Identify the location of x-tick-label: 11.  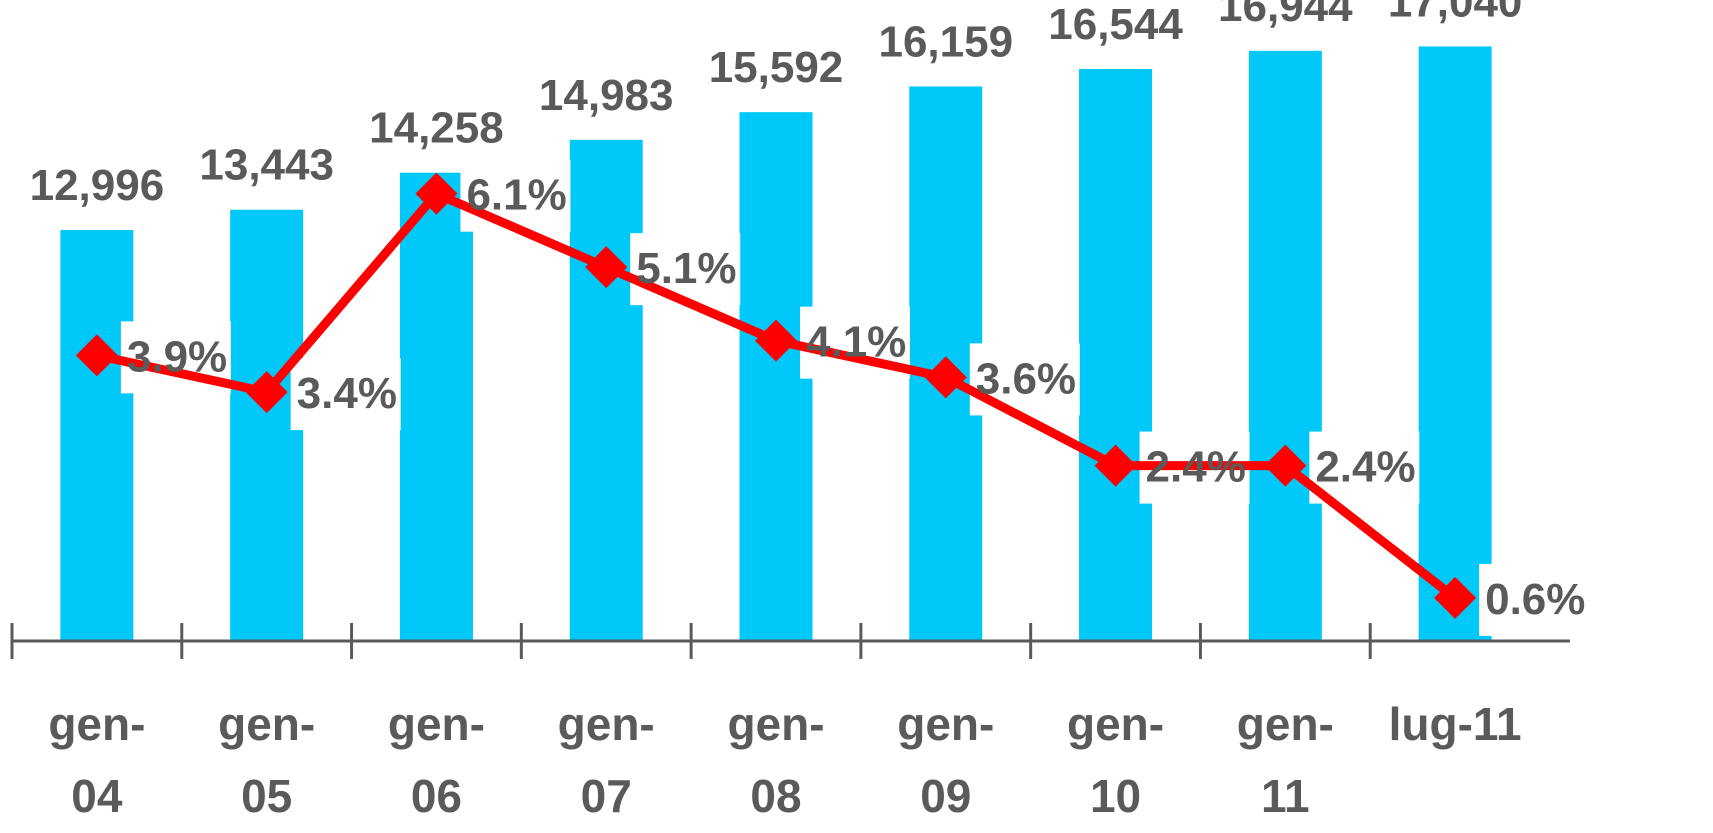
(1285, 796).